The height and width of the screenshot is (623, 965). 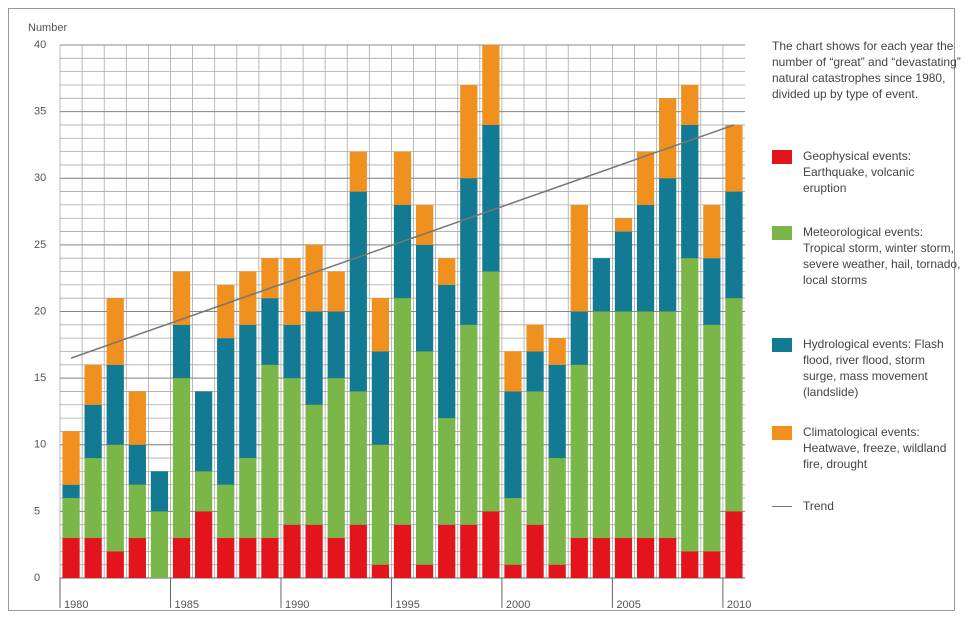 I want to click on y-tick-label: 40, so click(x=40, y=45).